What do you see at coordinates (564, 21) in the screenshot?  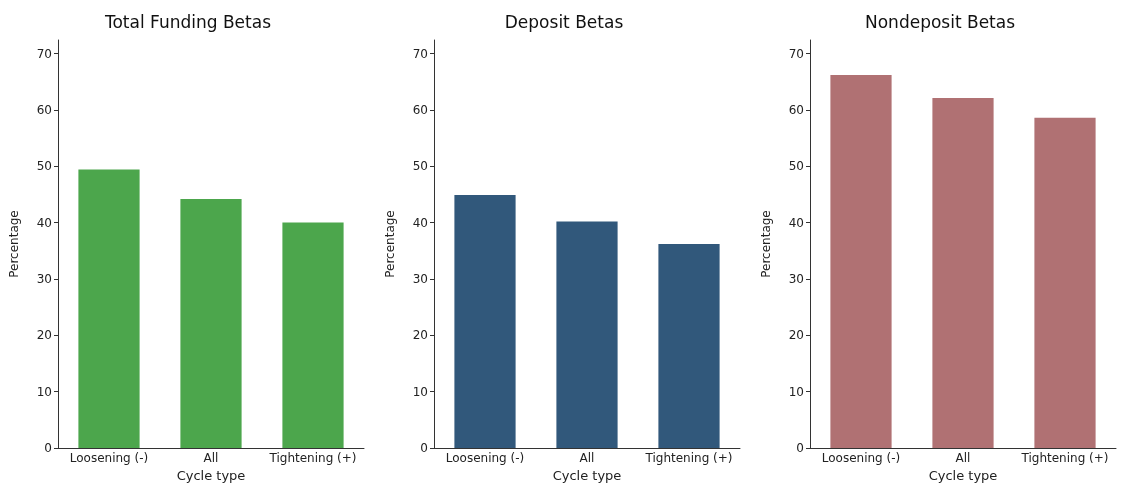 I see `chart-title: Deposit Betas` at bounding box center [564, 21].